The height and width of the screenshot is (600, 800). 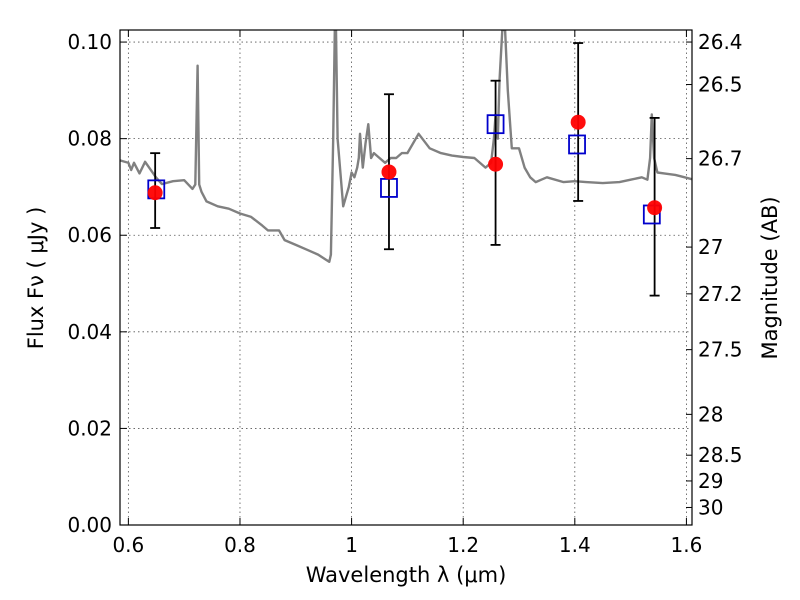 I want to click on right-axis-title: Magnitude (AB), so click(x=770, y=277).